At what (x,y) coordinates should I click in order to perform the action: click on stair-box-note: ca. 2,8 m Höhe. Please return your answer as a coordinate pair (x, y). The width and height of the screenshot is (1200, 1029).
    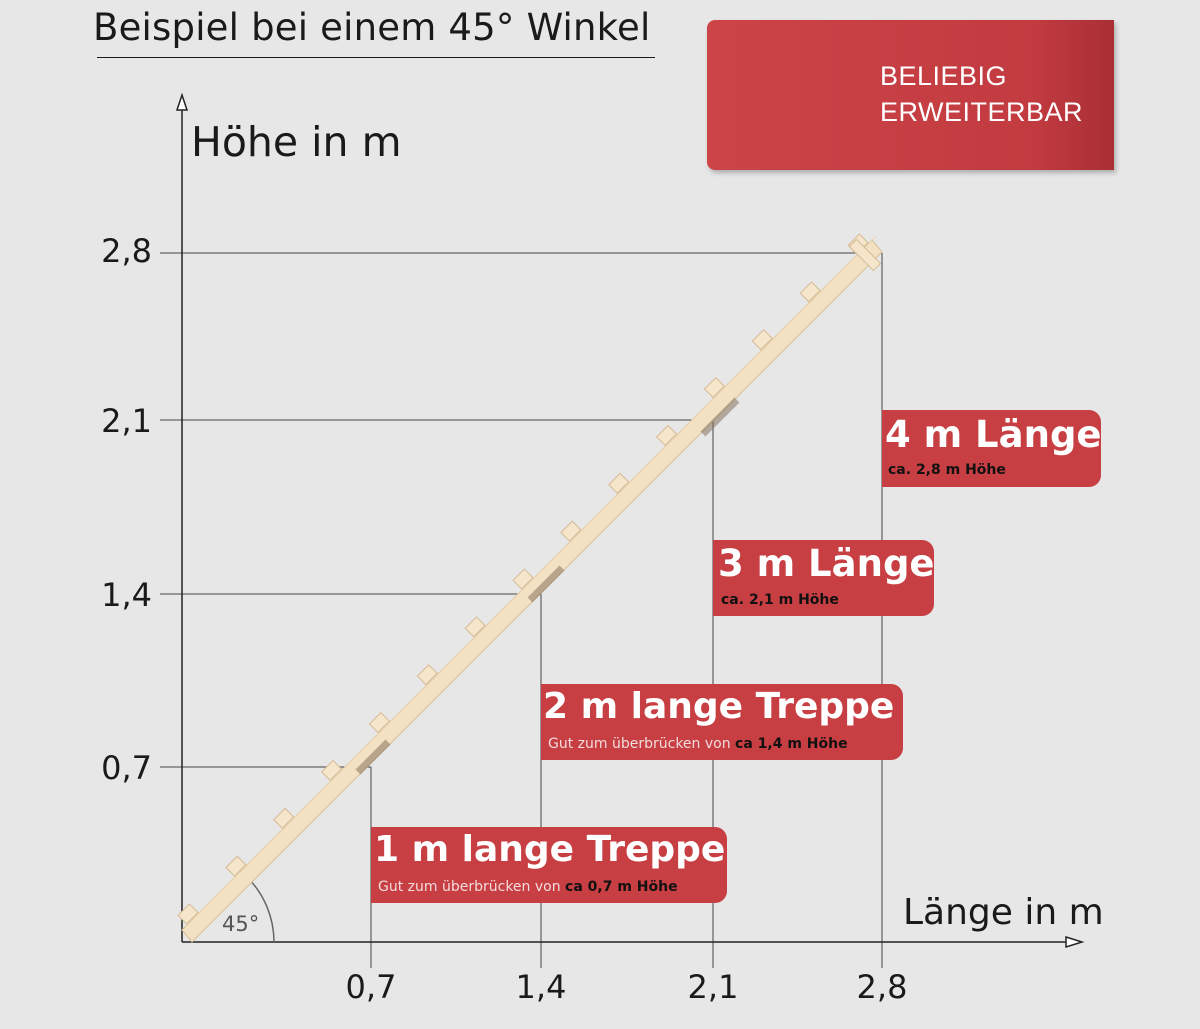
    Looking at the image, I should click on (947, 470).